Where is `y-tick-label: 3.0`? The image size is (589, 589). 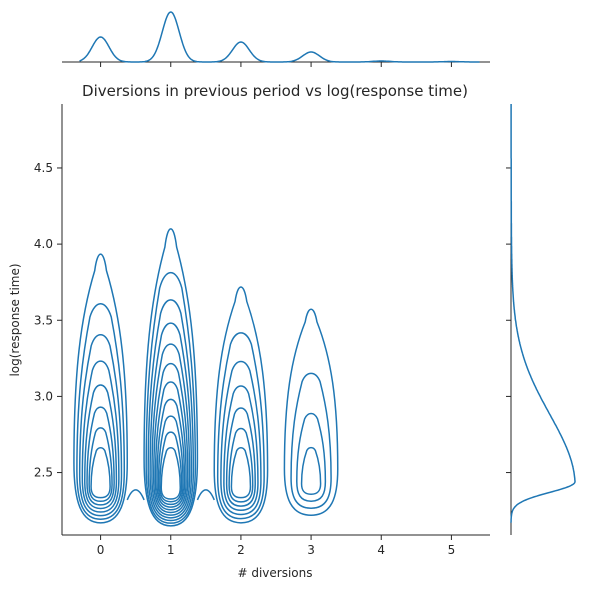 y-tick-label: 3.0 is located at coordinates (43, 396).